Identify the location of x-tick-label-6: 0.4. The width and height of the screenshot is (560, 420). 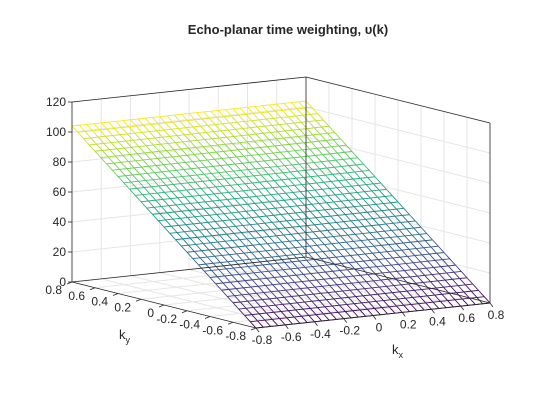
(437, 321).